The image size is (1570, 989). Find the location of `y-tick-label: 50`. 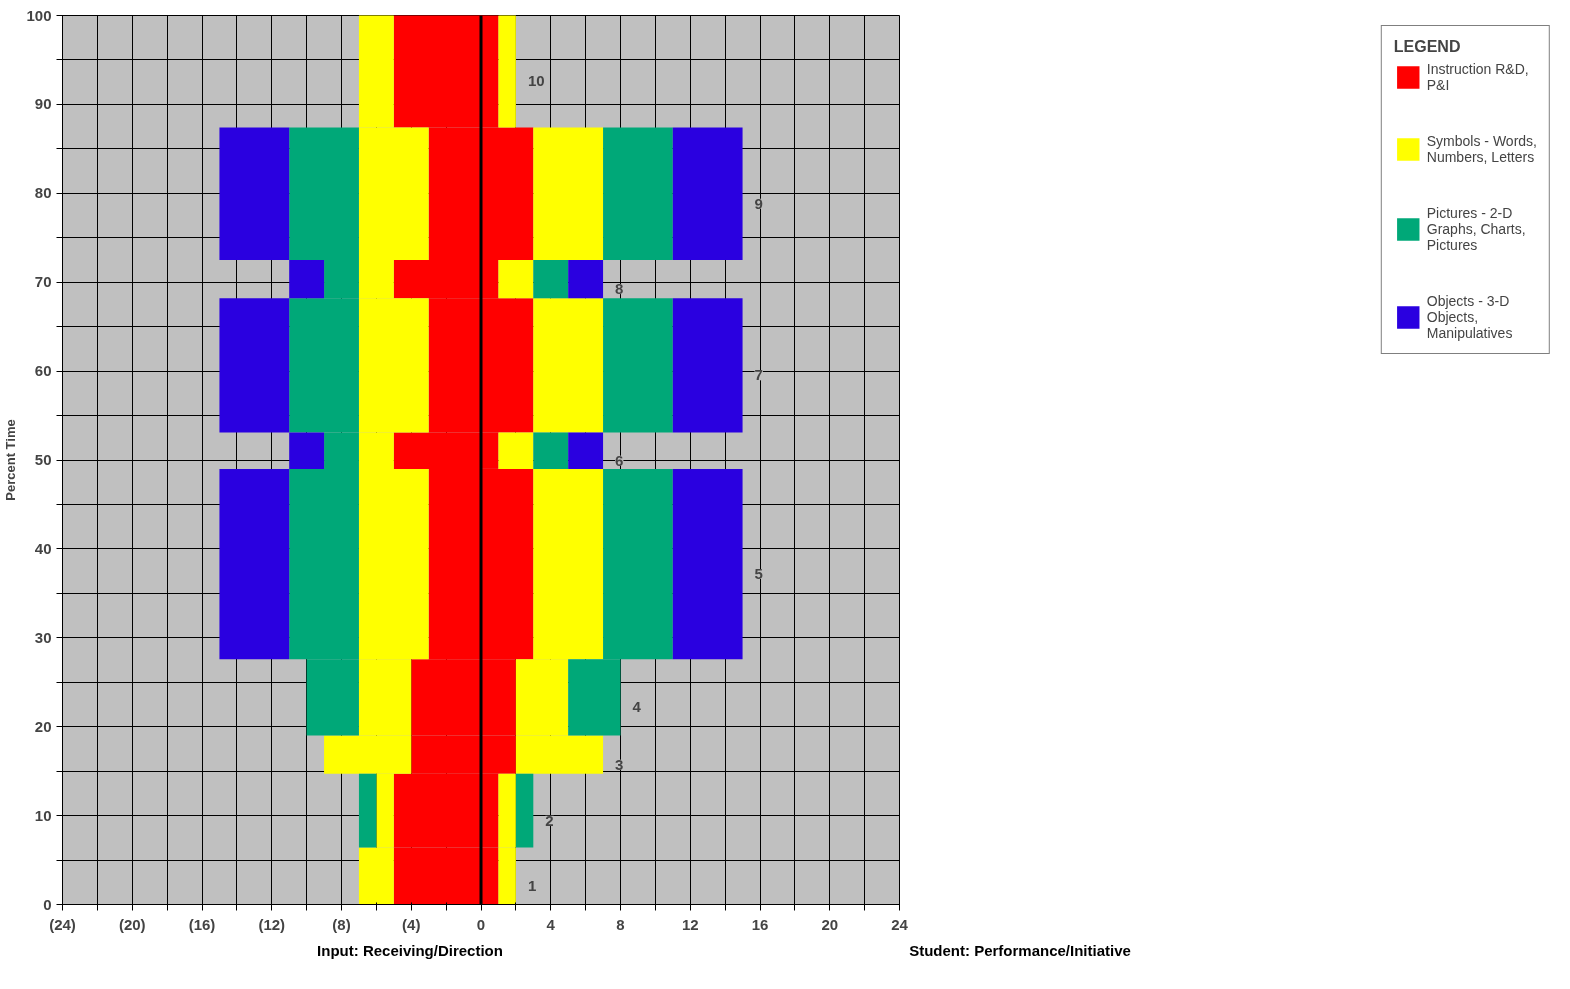

y-tick-label: 50 is located at coordinates (43, 459).